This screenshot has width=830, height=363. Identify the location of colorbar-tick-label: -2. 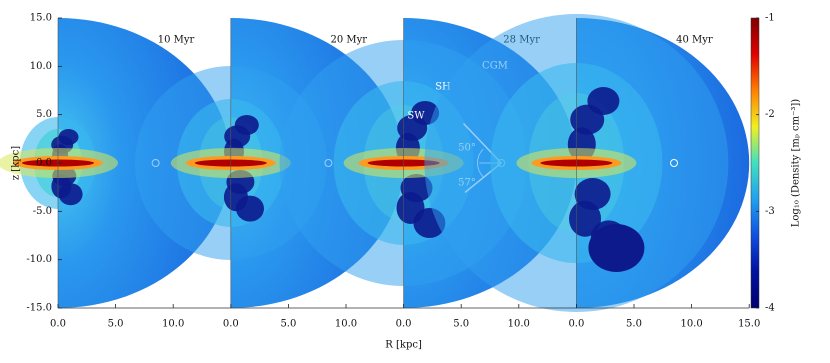
(770, 114).